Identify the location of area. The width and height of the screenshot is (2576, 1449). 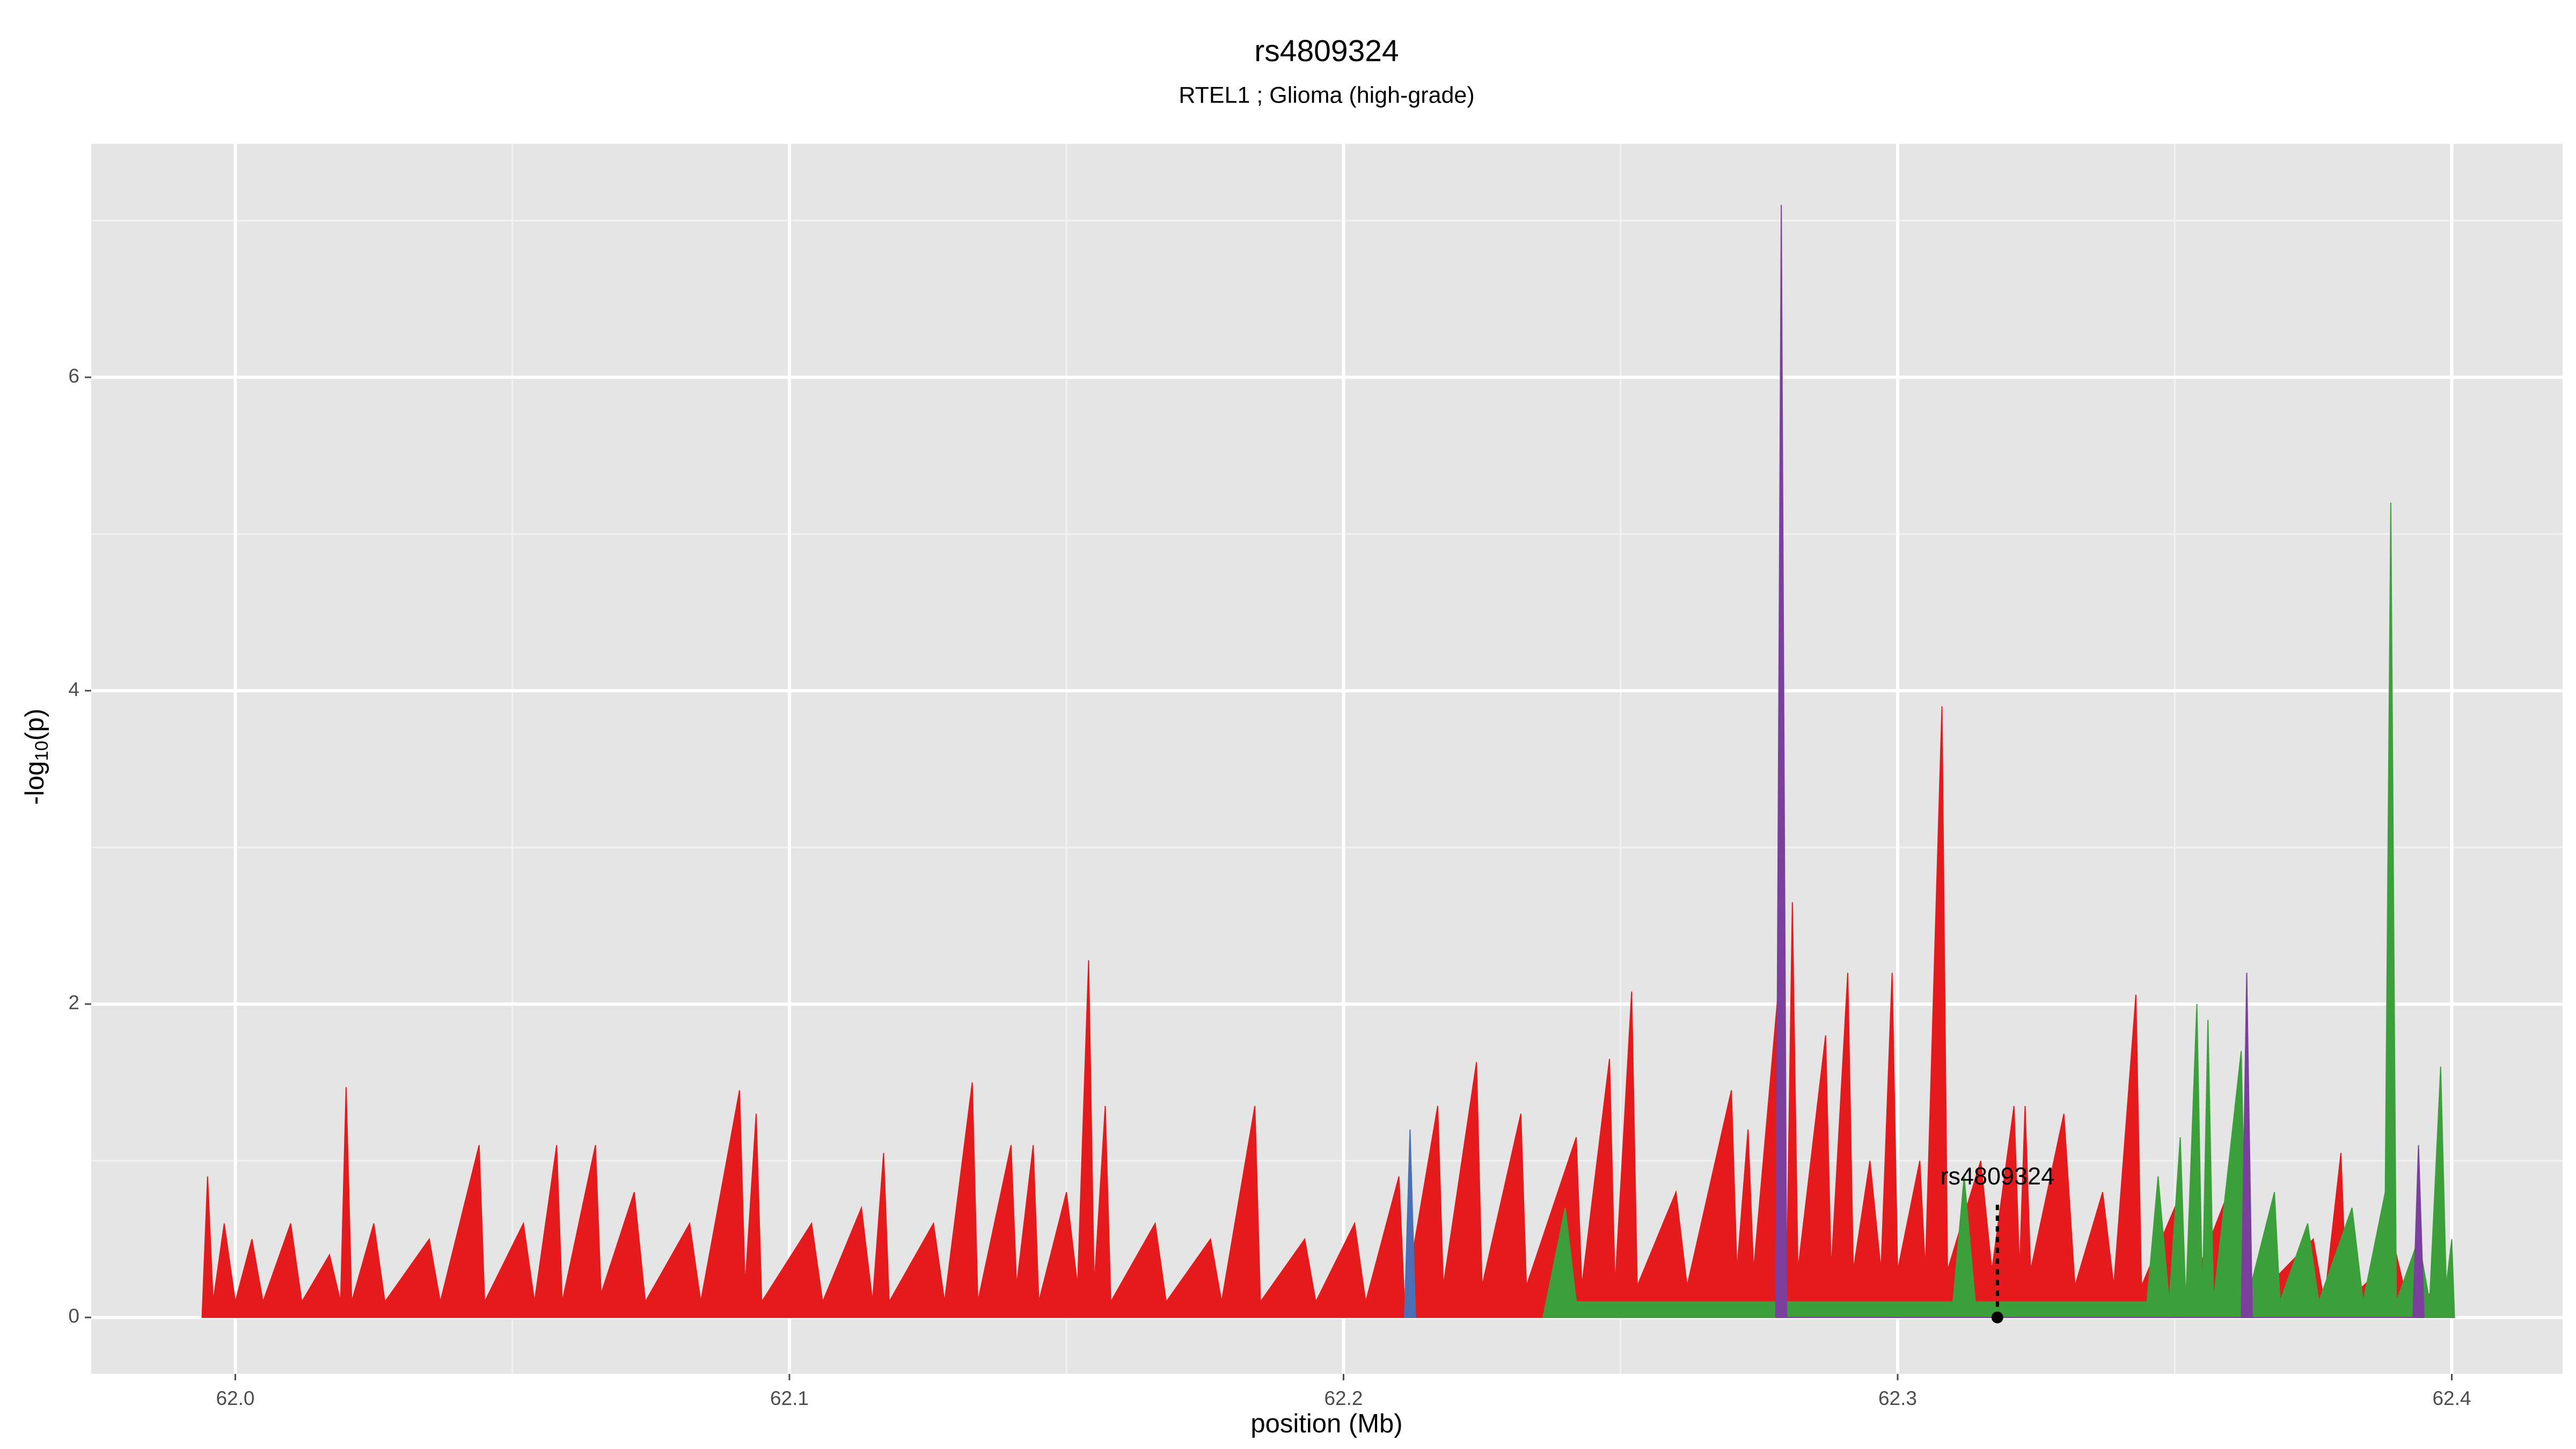
(1410, 1223).